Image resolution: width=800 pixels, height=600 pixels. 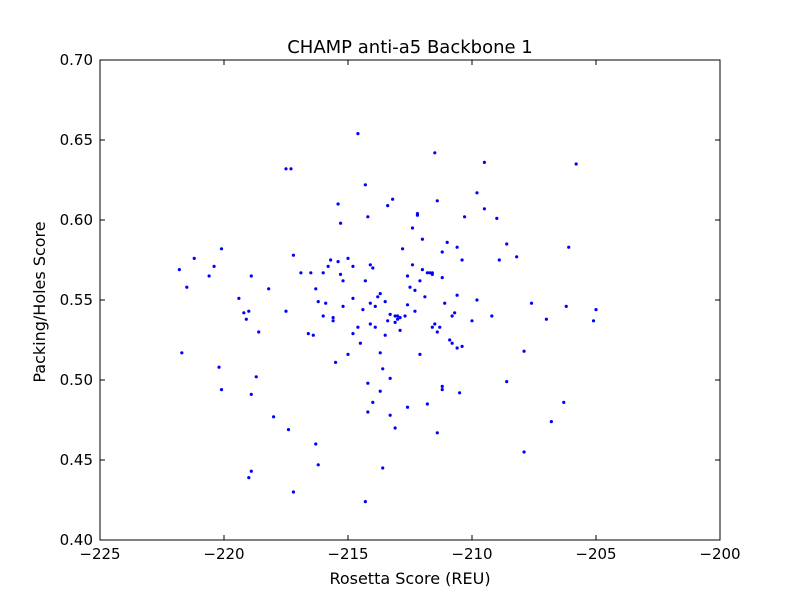 What do you see at coordinates (76, 540) in the screenshot?
I see `y-tick-label: 0.40` at bounding box center [76, 540].